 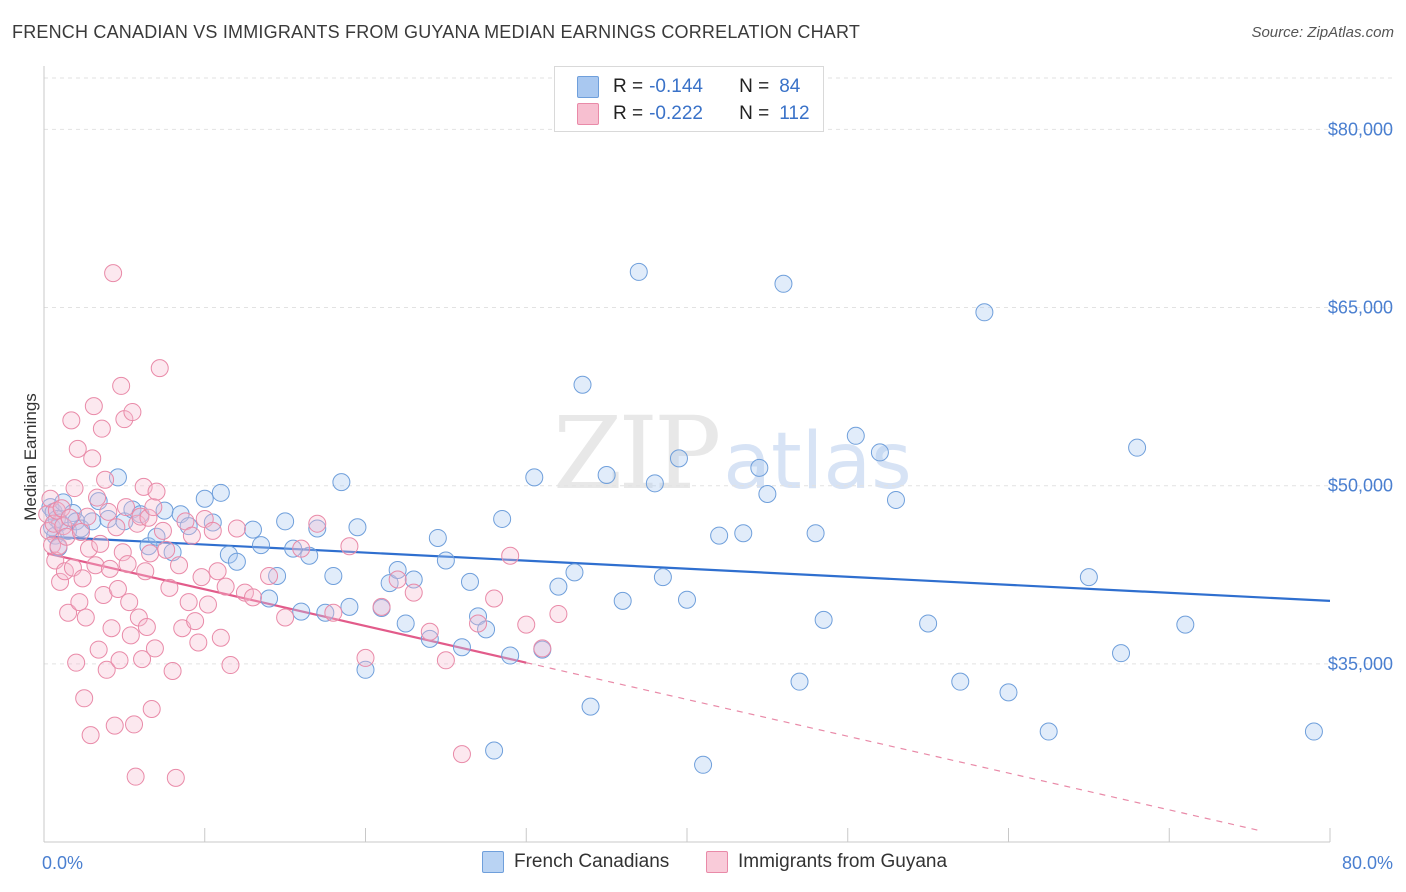 What do you see at coordinates (1360, 308) in the screenshot?
I see `y-tick-label: $65,000` at bounding box center [1360, 308].